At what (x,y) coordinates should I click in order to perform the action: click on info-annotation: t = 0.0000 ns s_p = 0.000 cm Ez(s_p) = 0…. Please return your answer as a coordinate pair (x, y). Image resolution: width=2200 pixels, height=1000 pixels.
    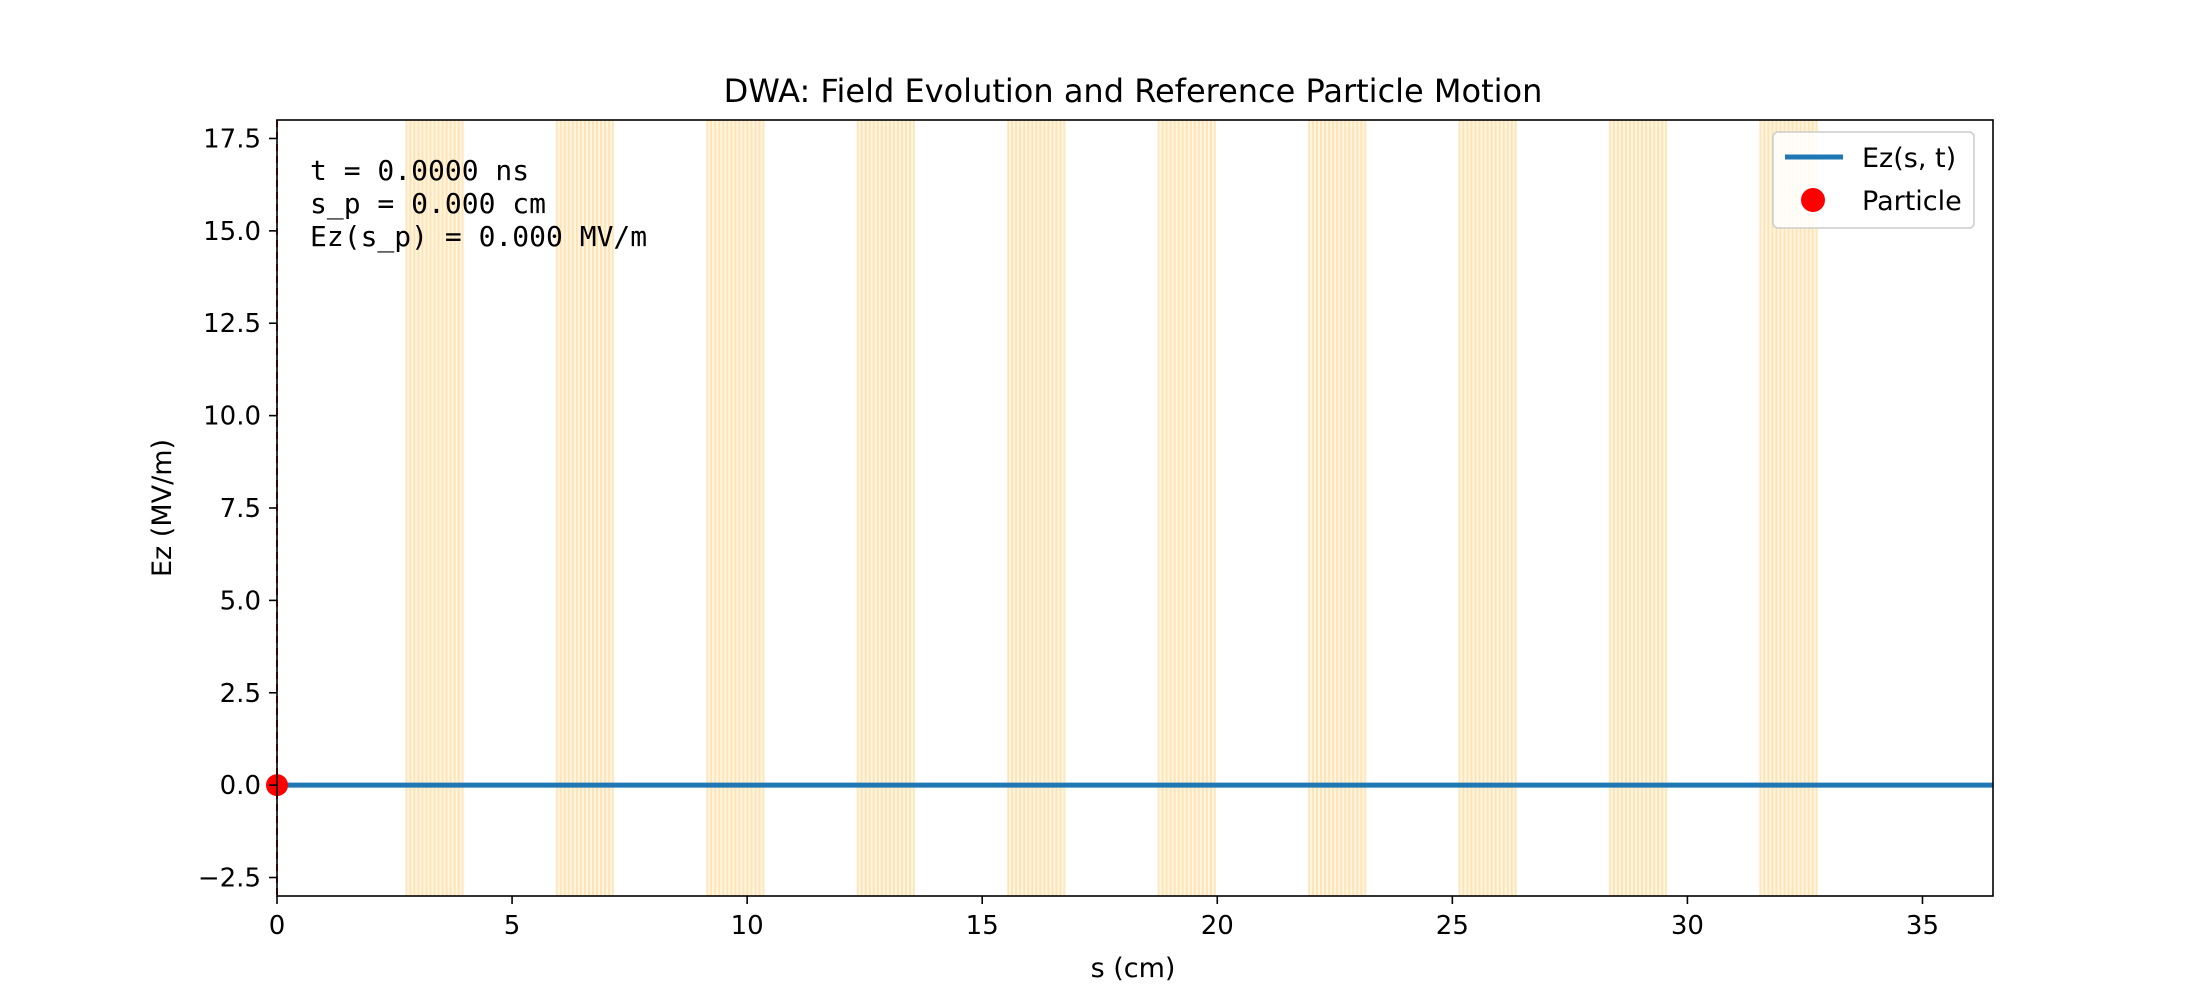
    Looking at the image, I should click on (478, 204).